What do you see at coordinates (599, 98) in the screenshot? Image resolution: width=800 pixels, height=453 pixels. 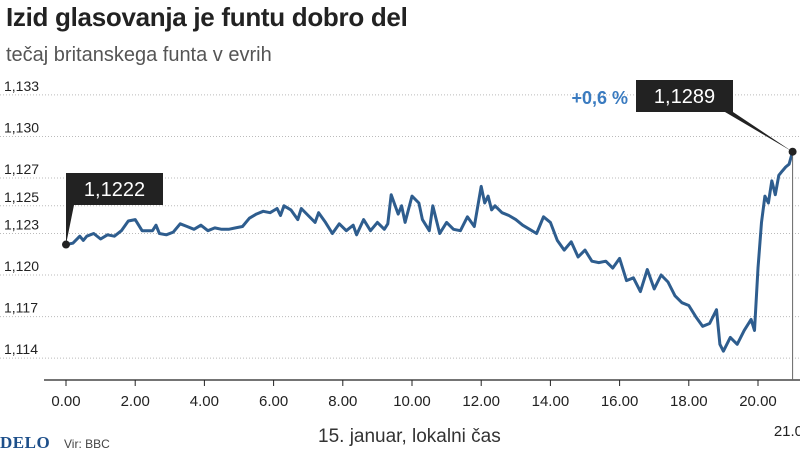 I see `change-label: +0,6 %` at bounding box center [599, 98].